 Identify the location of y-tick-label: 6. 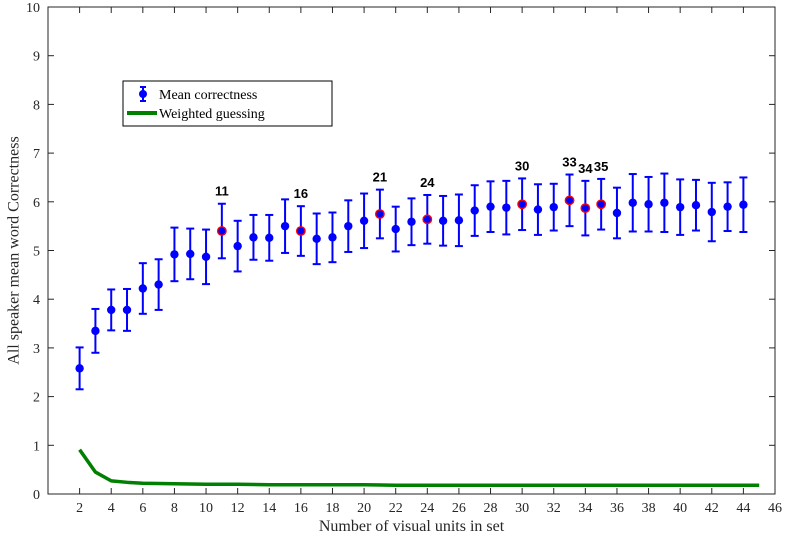
(36, 203).